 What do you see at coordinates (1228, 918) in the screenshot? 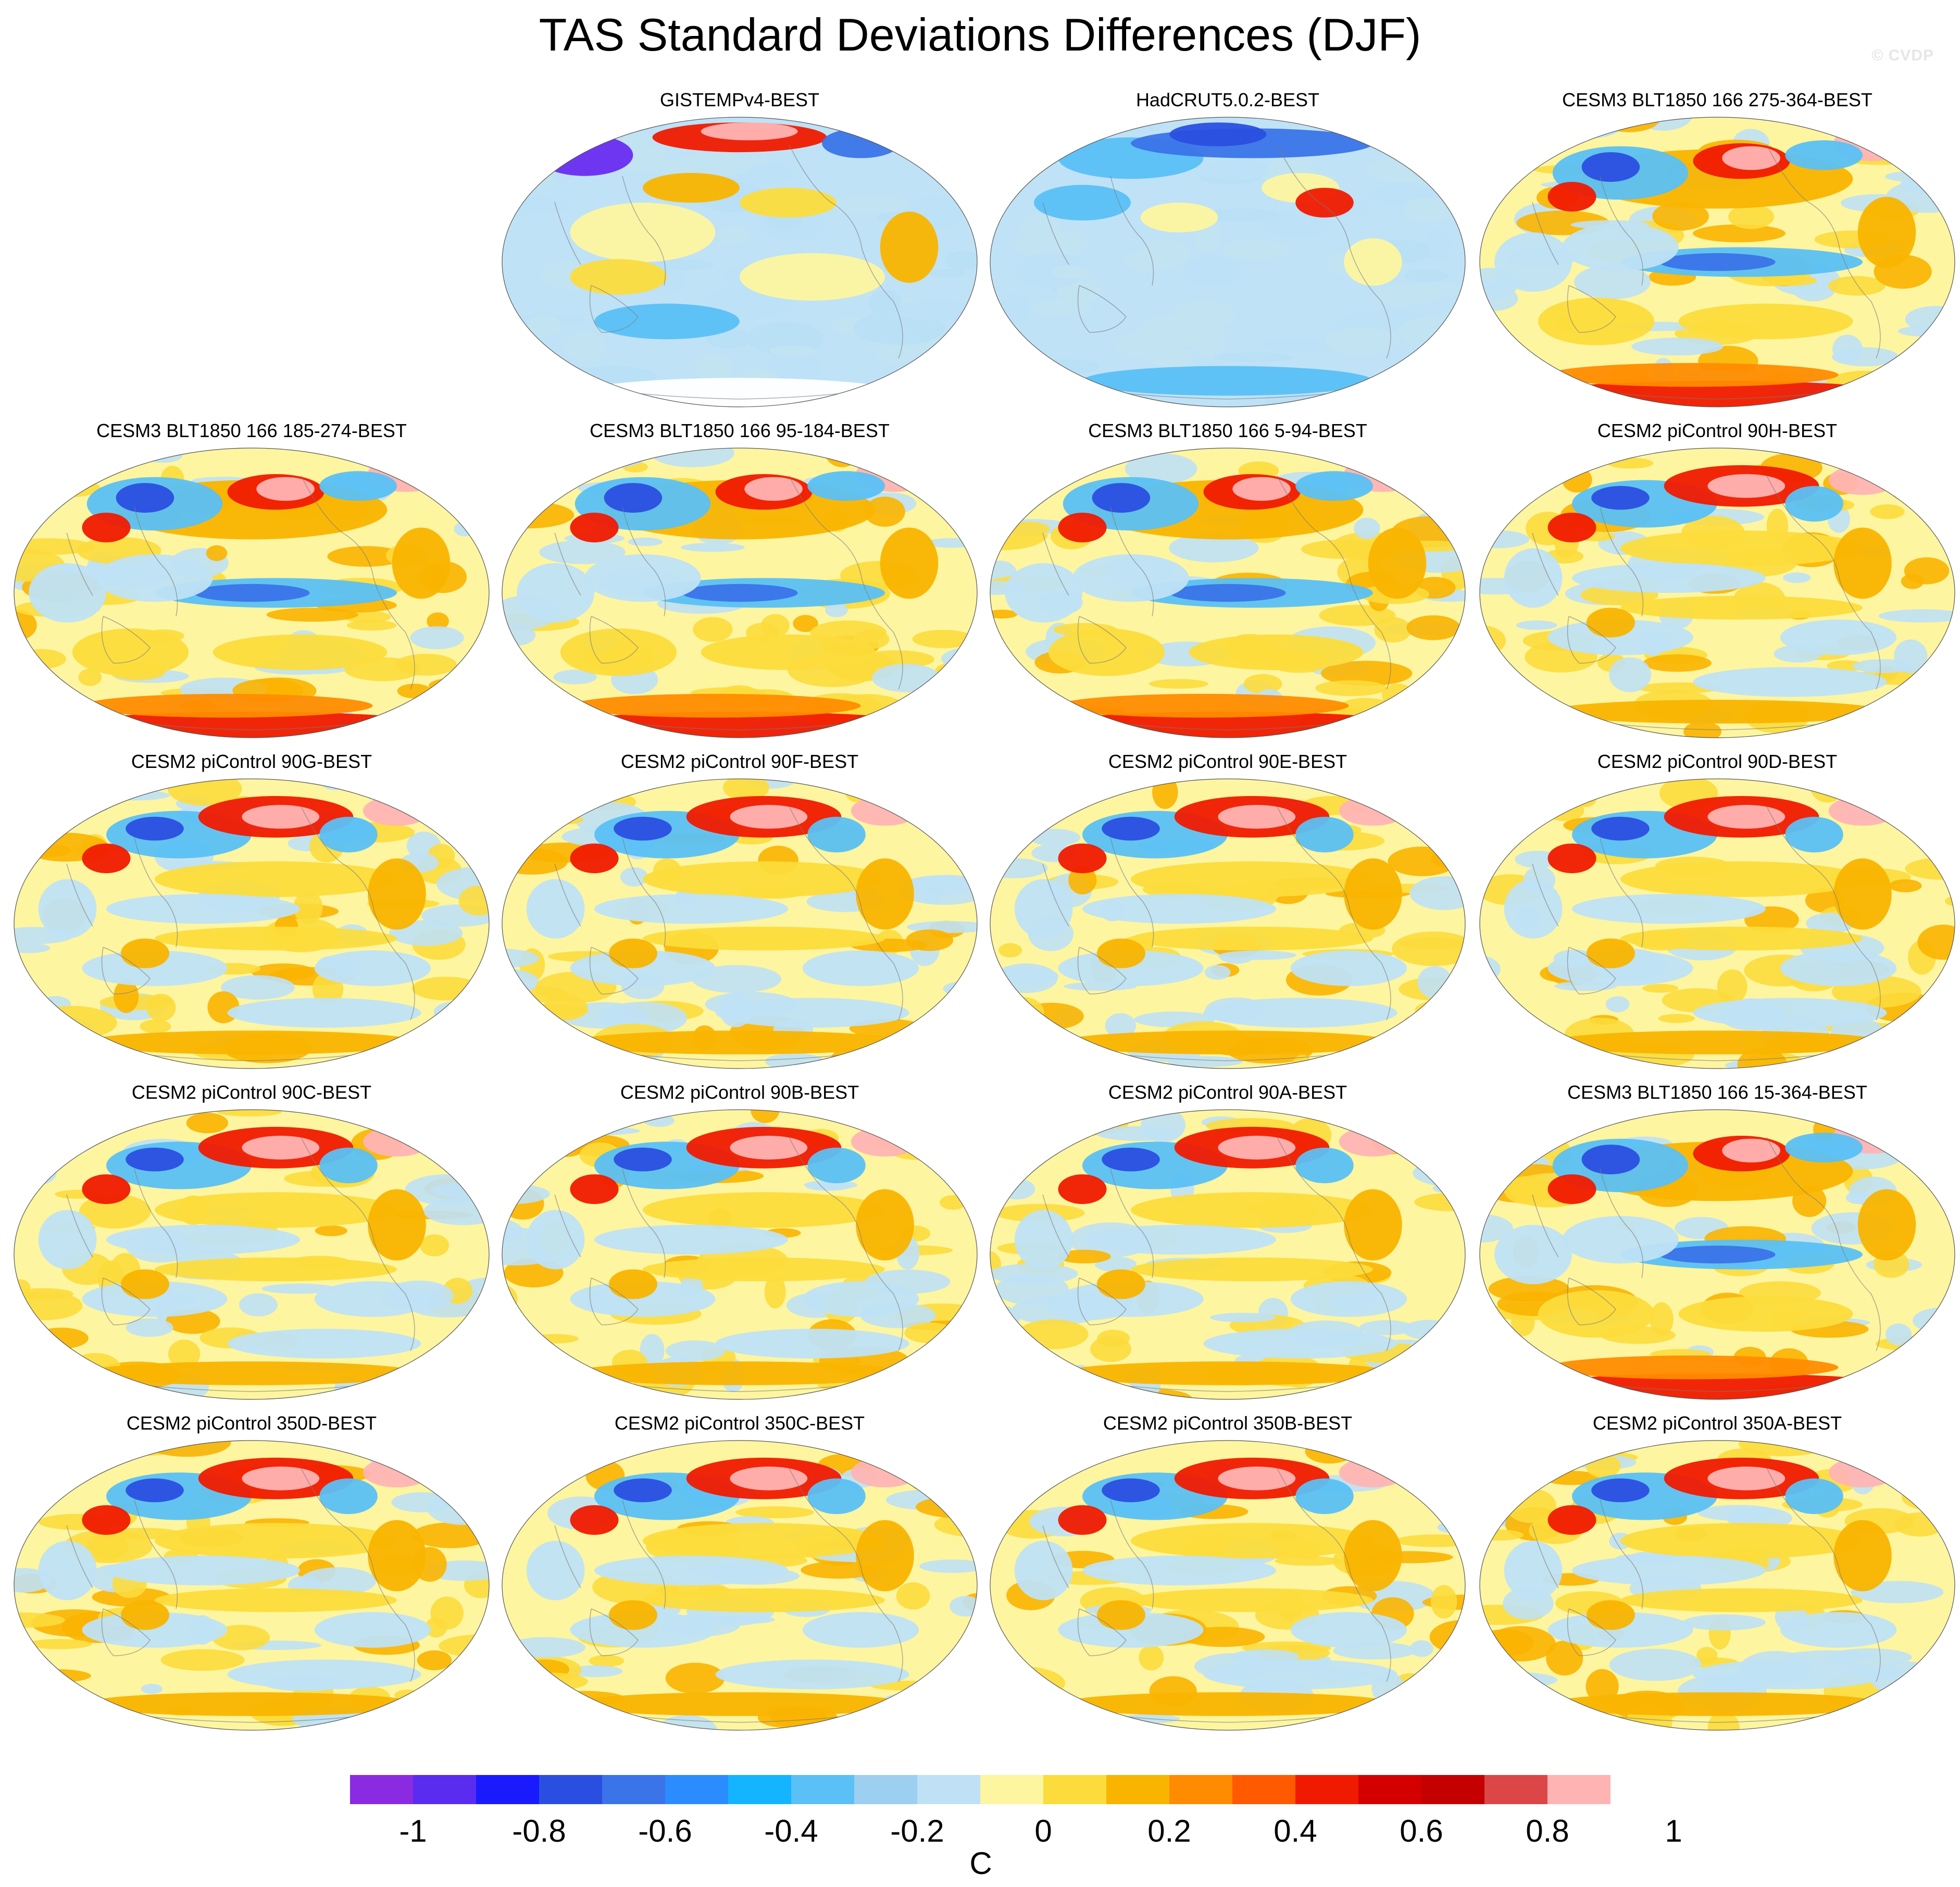
I see `map-panel: CESM2 piControl 90E-BEST` at bounding box center [1228, 918].